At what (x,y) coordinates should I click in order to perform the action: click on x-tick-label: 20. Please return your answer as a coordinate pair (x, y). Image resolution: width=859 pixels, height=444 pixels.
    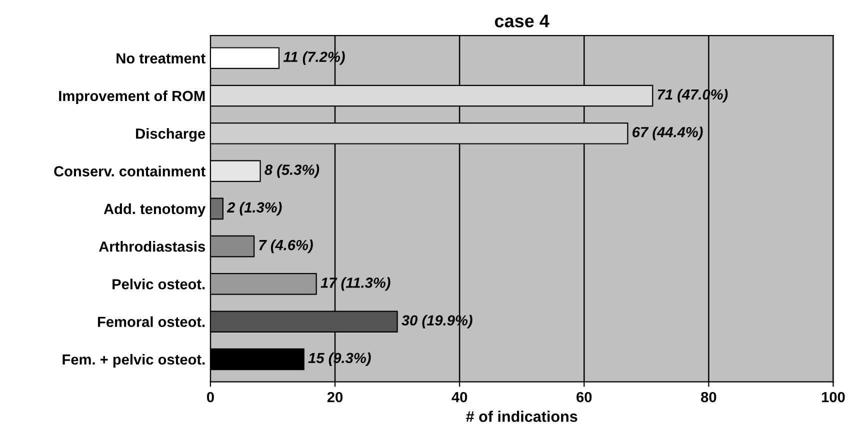
    Looking at the image, I should click on (335, 397).